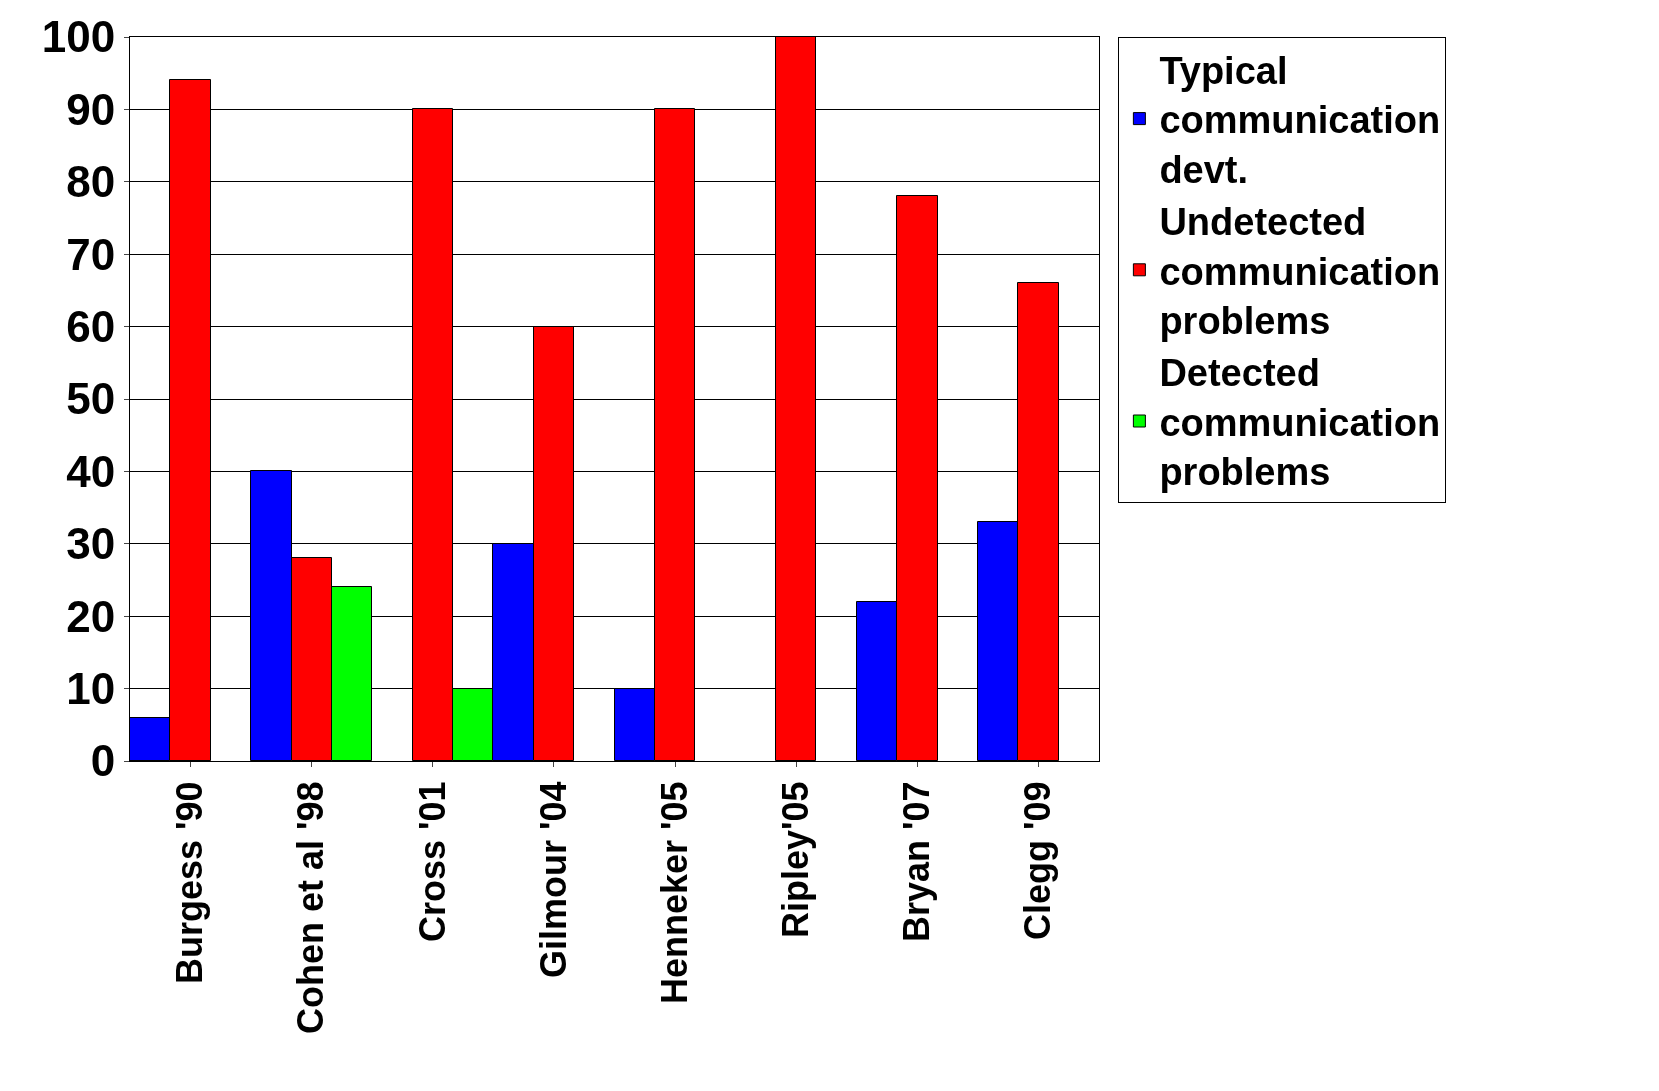 The image size is (1659, 1091). What do you see at coordinates (311, 908) in the screenshot?
I see `x-tick-label: Cohen et al '98` at bounding box center [311, 908].